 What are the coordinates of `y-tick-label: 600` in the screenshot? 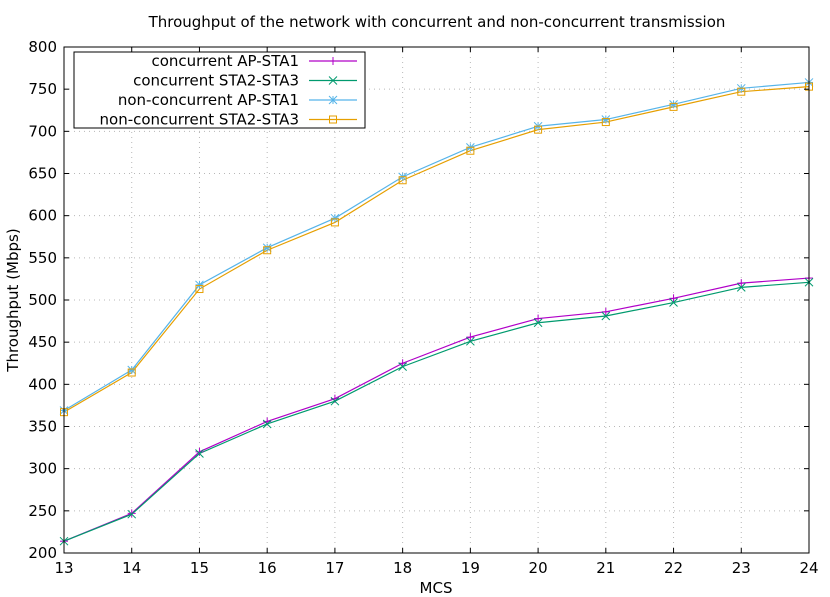 It's located at (42, 216).